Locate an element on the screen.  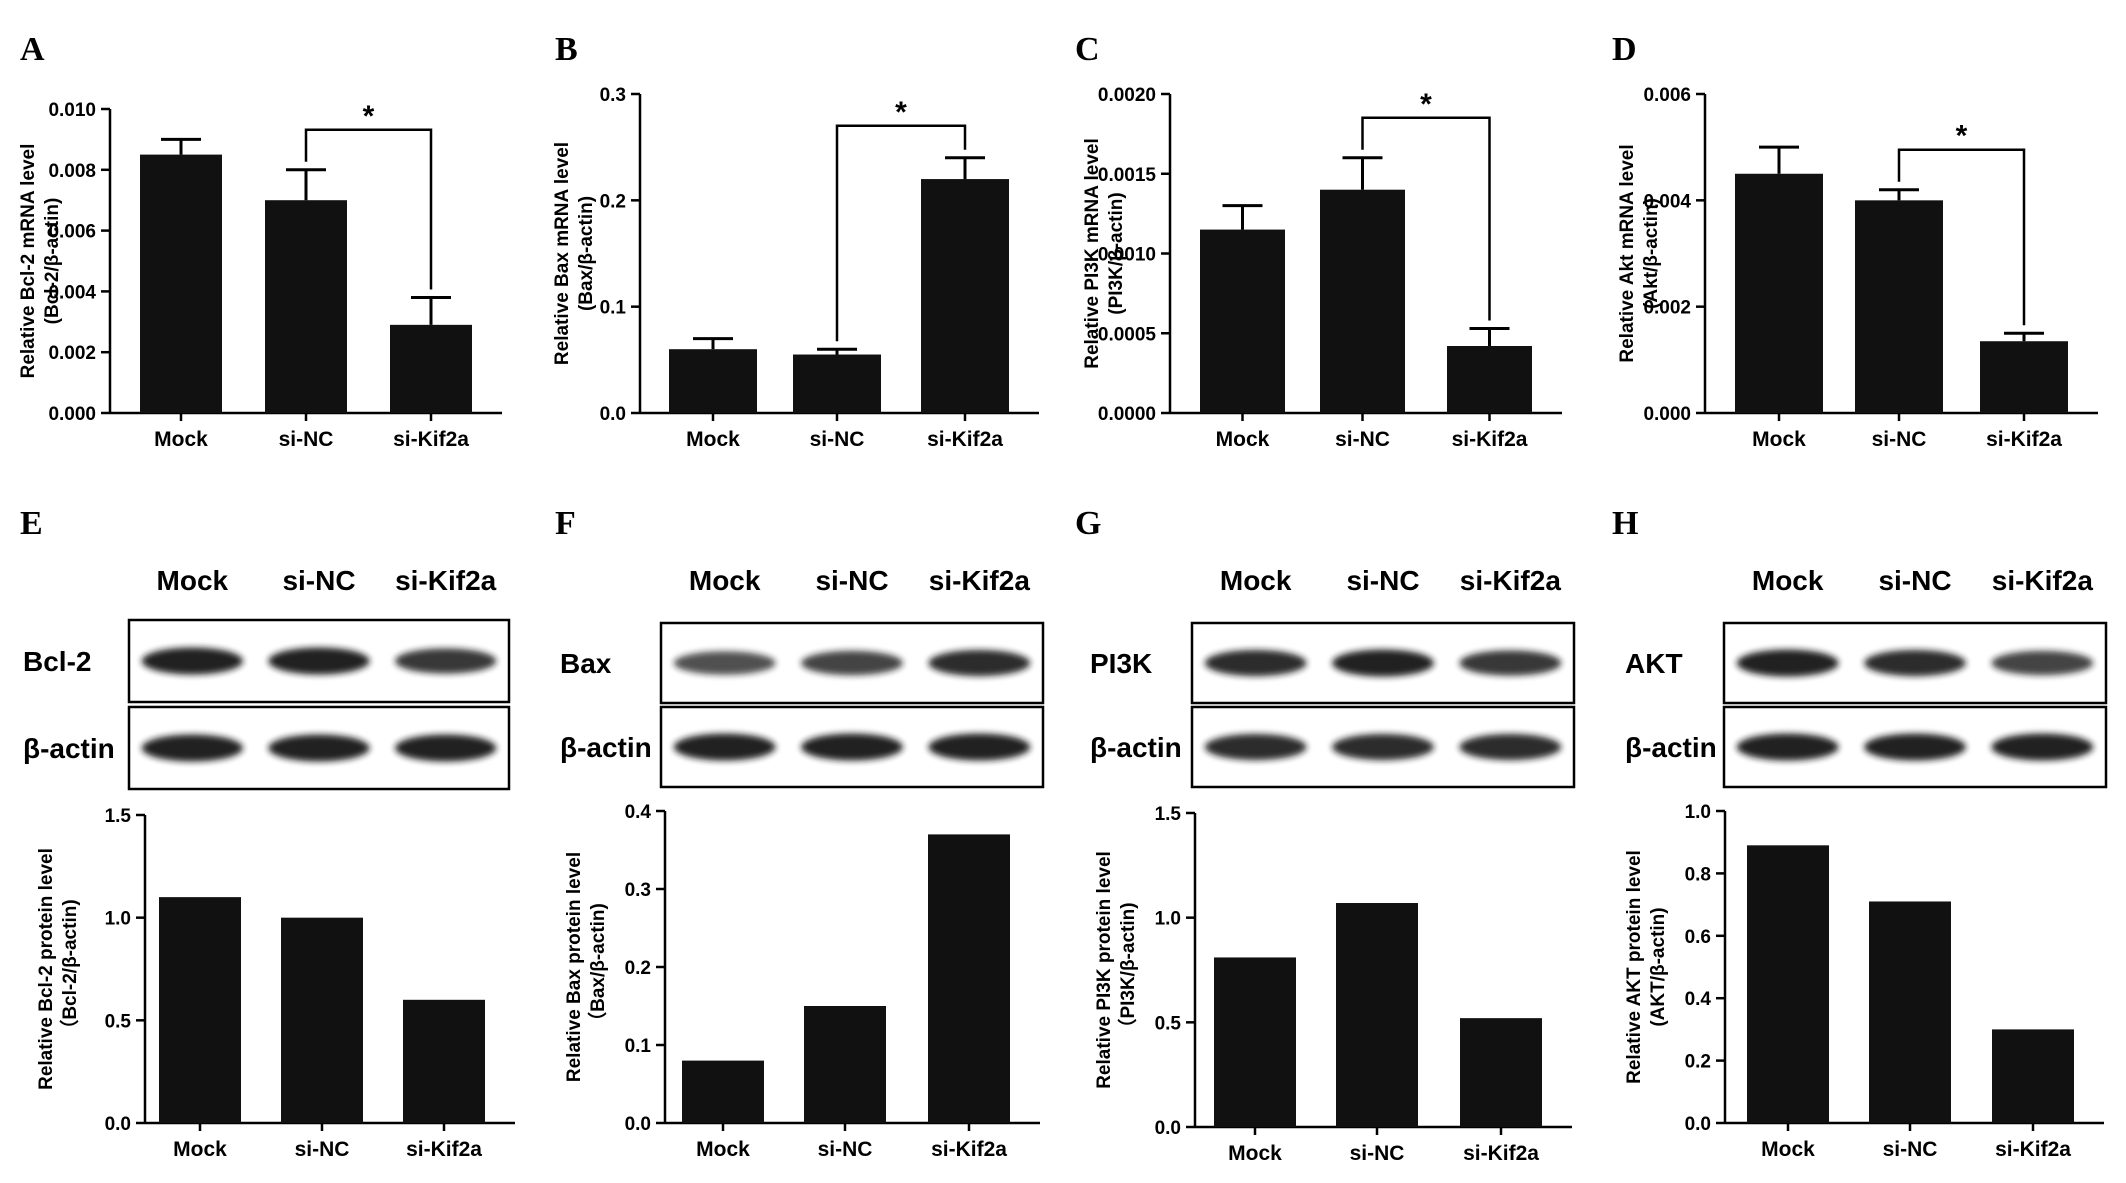
western-blot-h: Mock si-NC si-Kif2a AKT β-actin is located at coordinates (1866, 677).